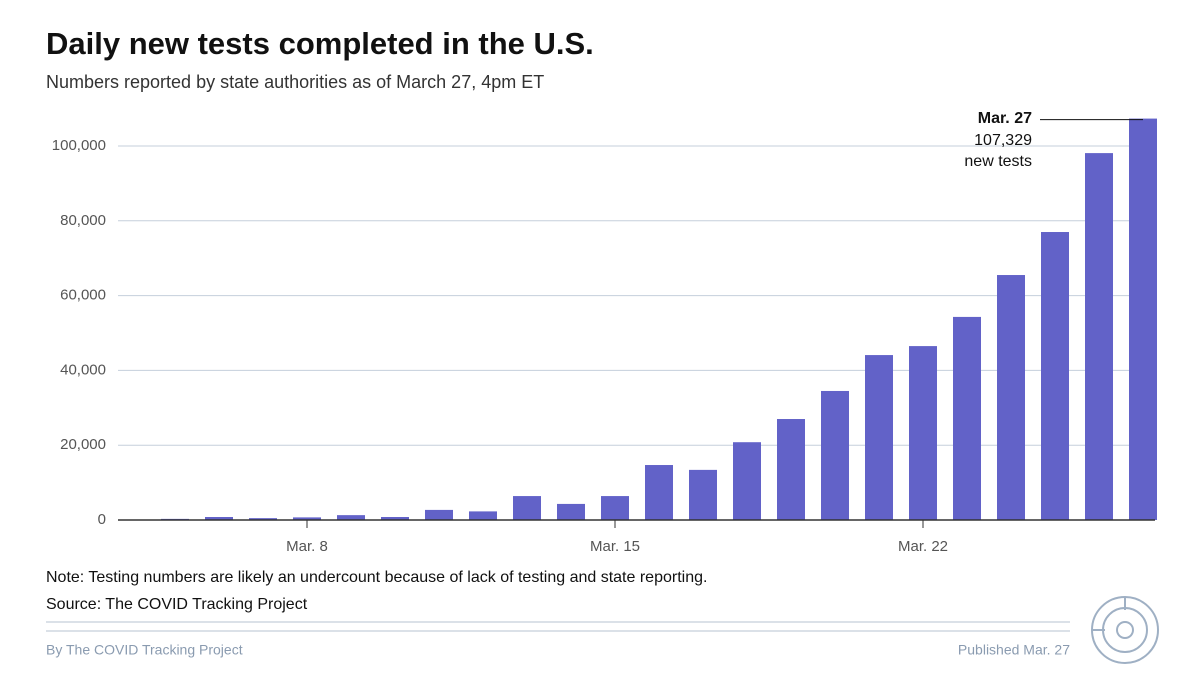 This screenshot has height=676, width=1200. What do you see at coordinates (177, 604) in the screenshot?
I see `source: Source: The COVID Tracking Project` at bounding box center [177, 604].